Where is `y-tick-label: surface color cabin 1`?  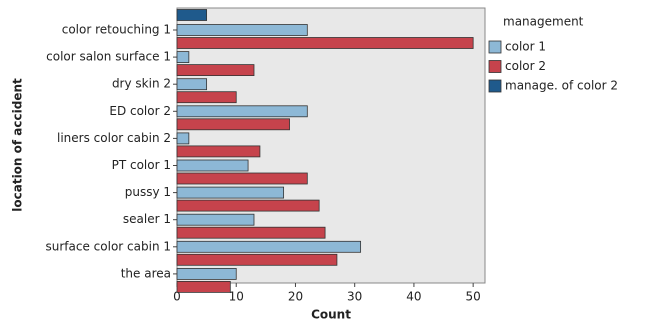
y-tick-label: surface color cabin 1 is located at coordinates (108, 246).